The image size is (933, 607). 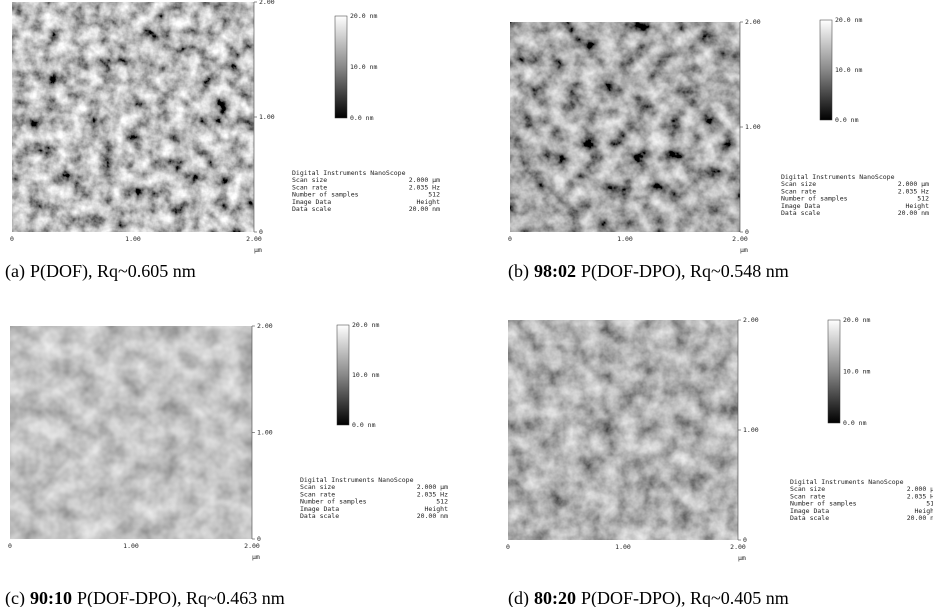 I want to click on caption-text: P(DOF-DPO), Rq~0.405 nm, so click(x=685, y=597).